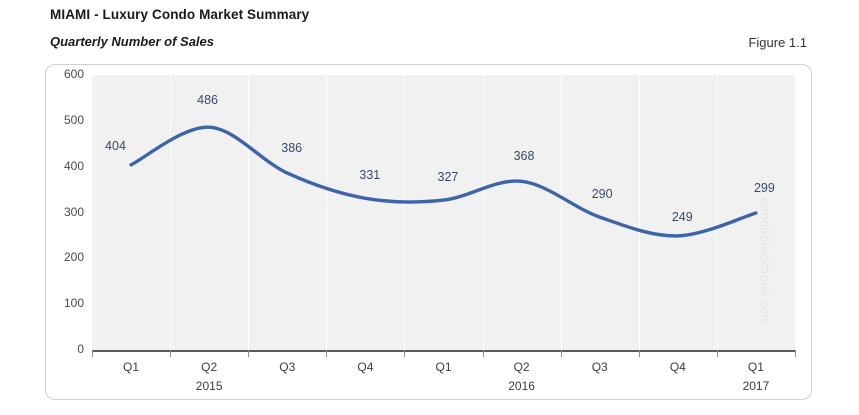  Describe the element at coordinates (180, 14) in the screenshot. I see `page-title: MIAMI - Luxury Condo Market Summary` at that location.